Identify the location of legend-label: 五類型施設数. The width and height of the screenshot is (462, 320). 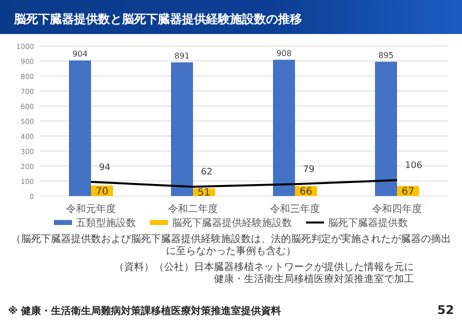
(106, 223).